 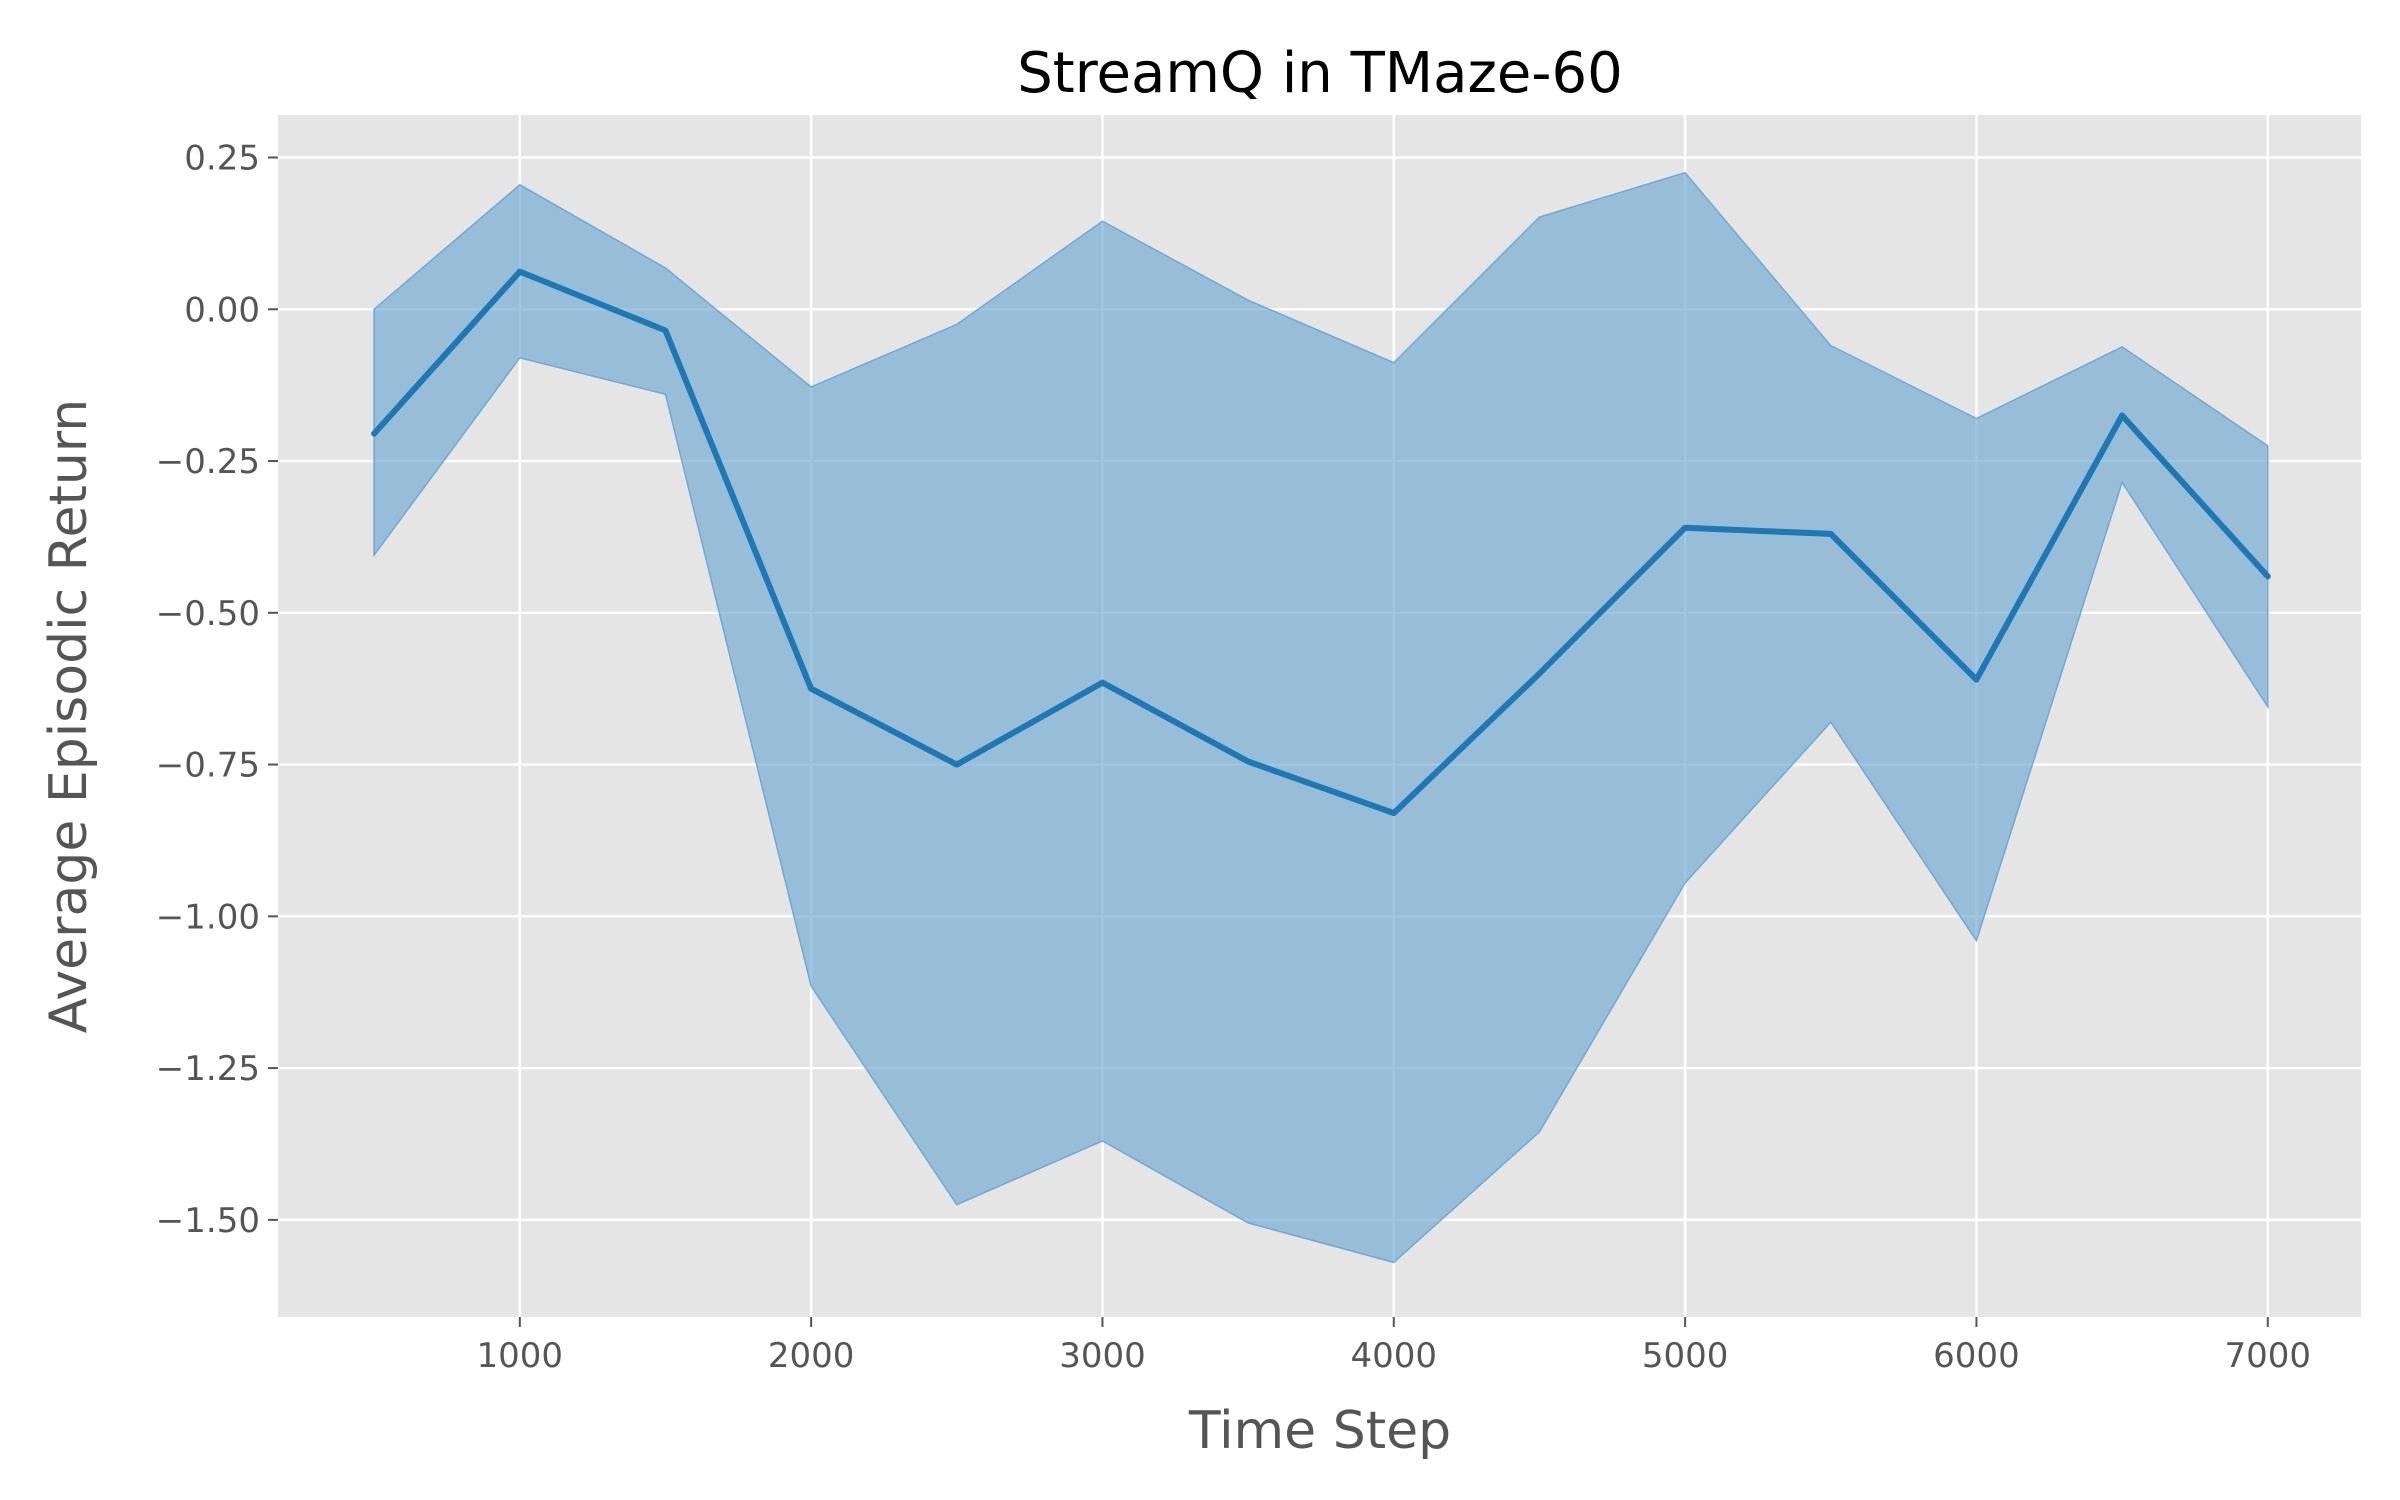 I want to click on y-tick-label: 0.25, so click(x=222, y=158).